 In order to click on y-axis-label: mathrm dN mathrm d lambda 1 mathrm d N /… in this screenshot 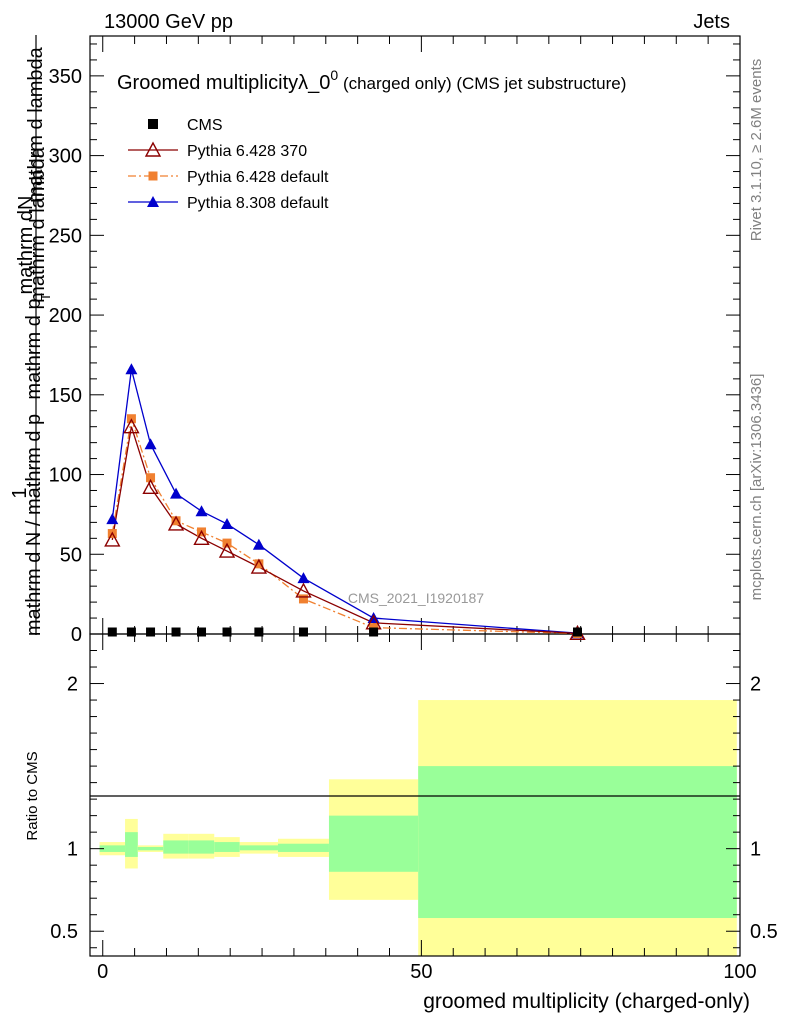, I will do `click(31, 335)`.